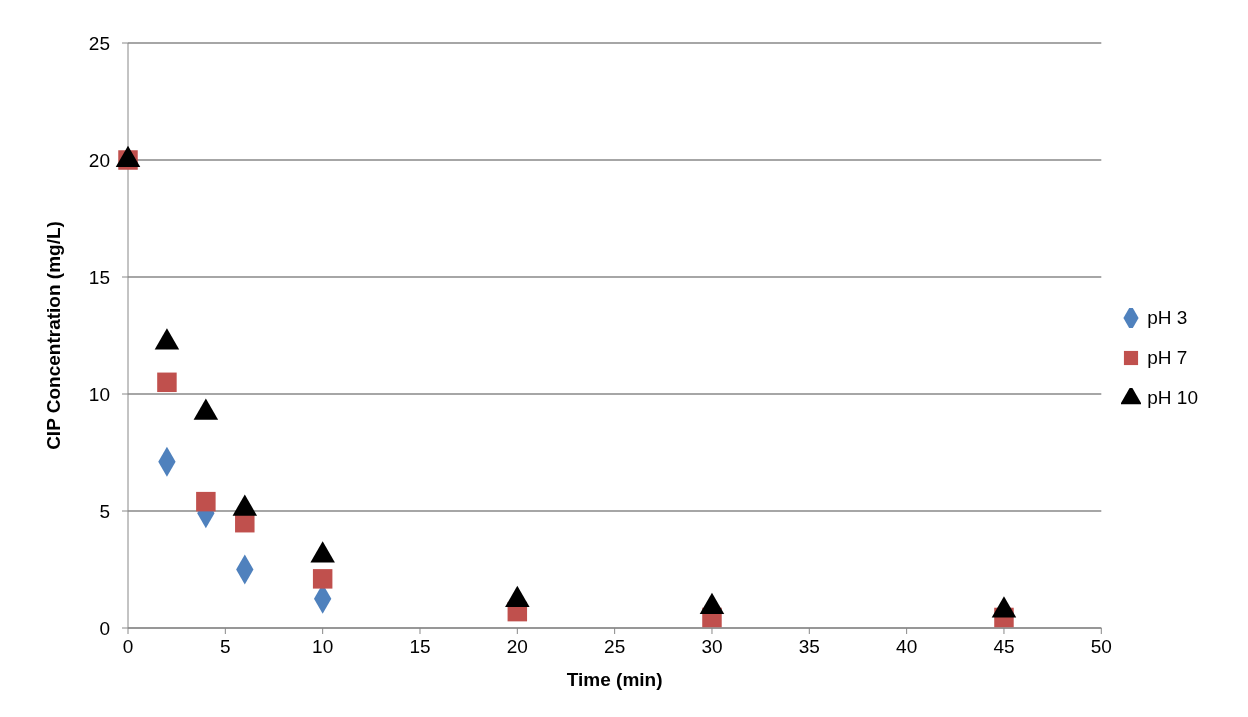 This screenshot has width=1248, height=717. I want to click on y-axis-title: CIP Concentration (mg/L), so click(53, 335).